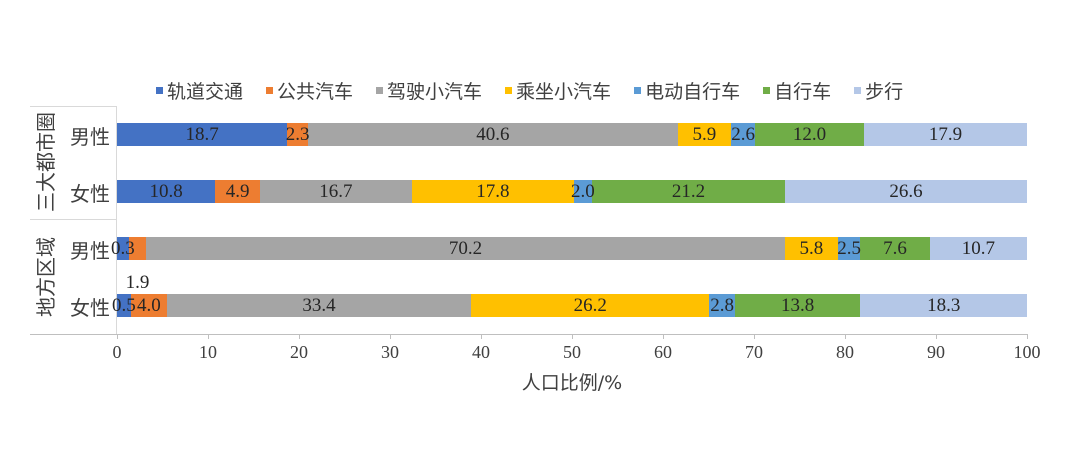 The width and height of the screenshot is (1077, 459). I want to click on x-tick-label: 40, so click(481, 352).